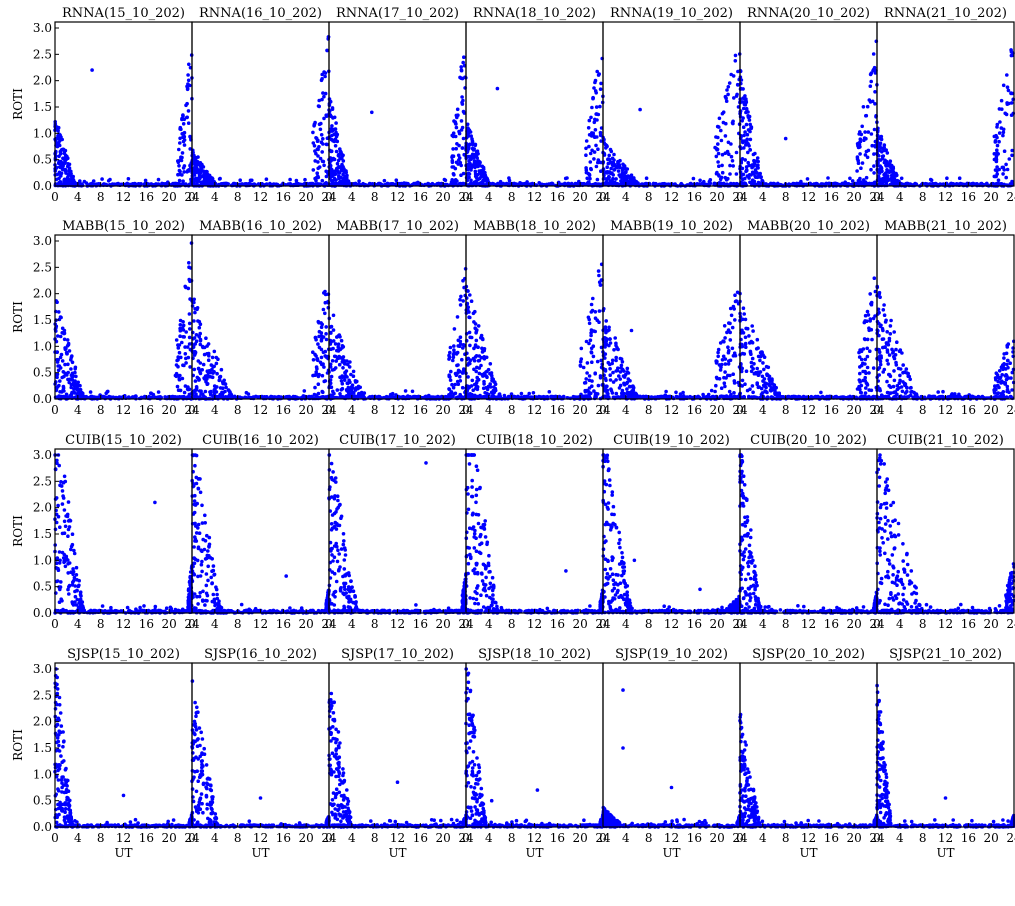 This screenshot has width=1015, height=906. I want to click on panel-title: RNNA(17_10_202), so click(397, 13).